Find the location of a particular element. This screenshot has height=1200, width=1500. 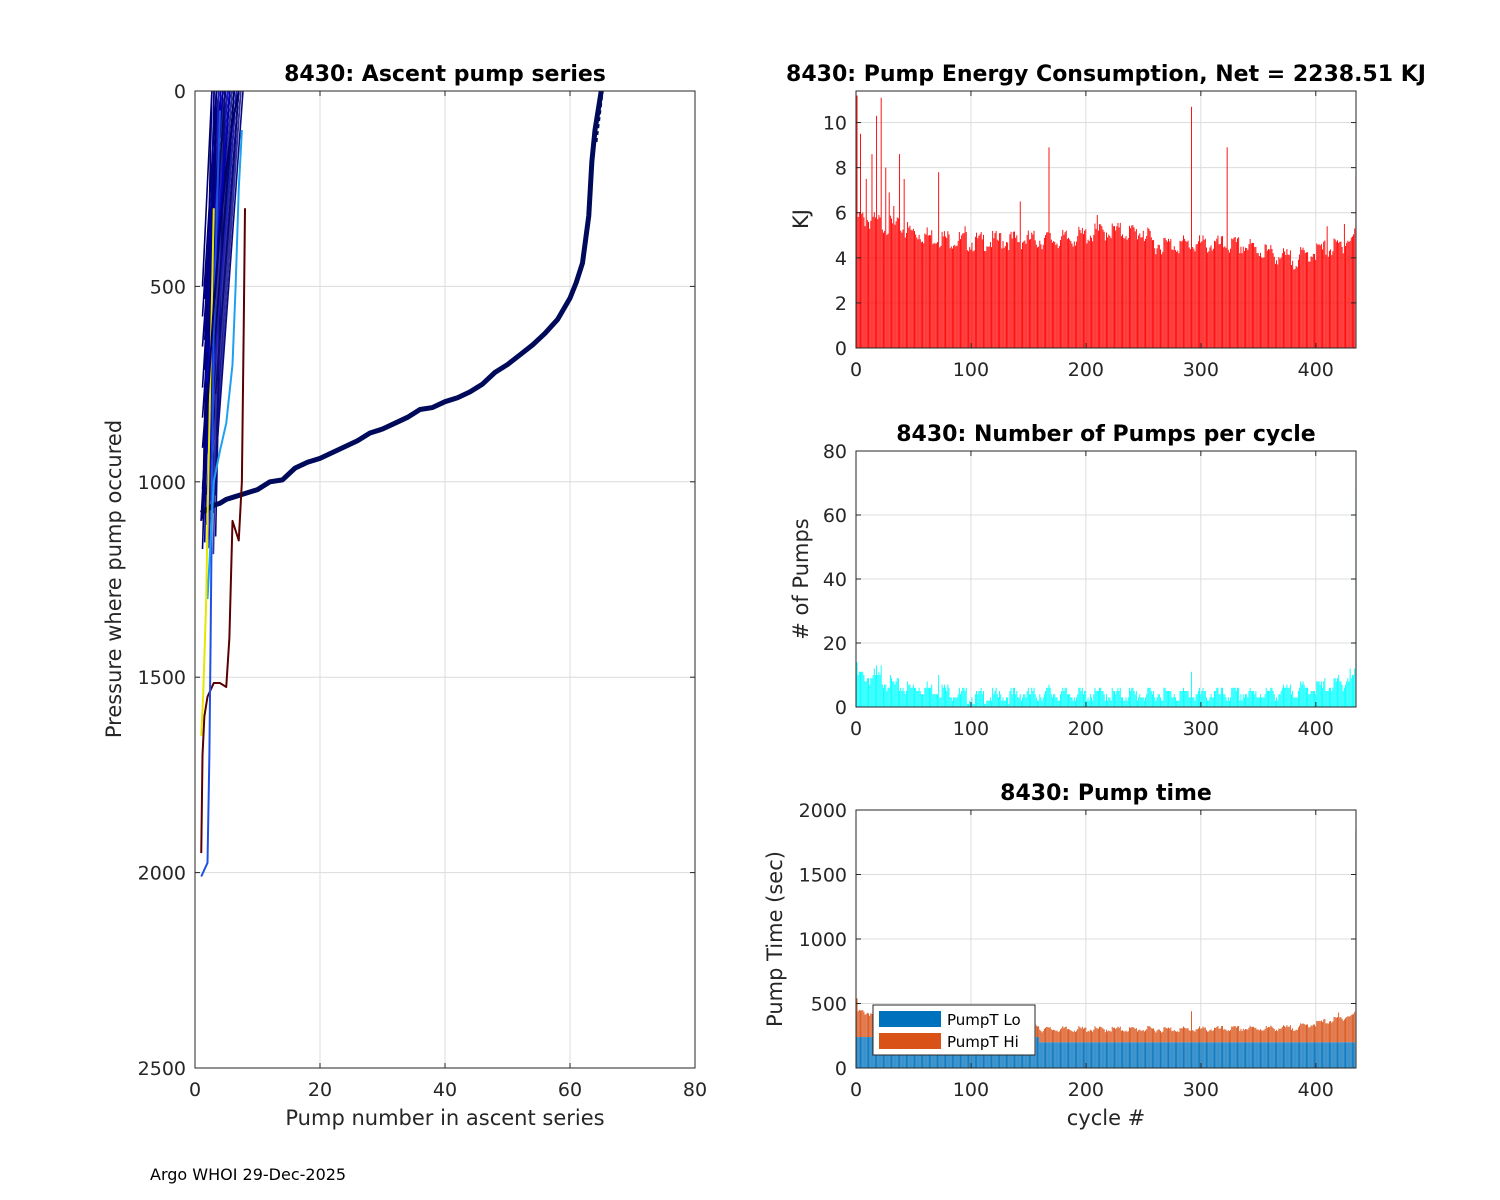

legend-label-hi: PumpT Hi is located at coordinates (983, 1042).